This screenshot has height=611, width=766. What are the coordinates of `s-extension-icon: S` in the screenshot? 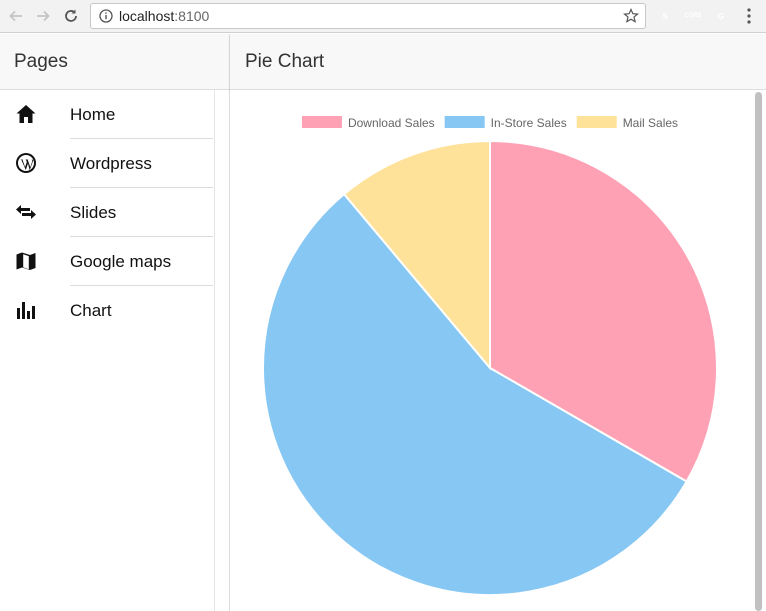 It's located at (665, 16).